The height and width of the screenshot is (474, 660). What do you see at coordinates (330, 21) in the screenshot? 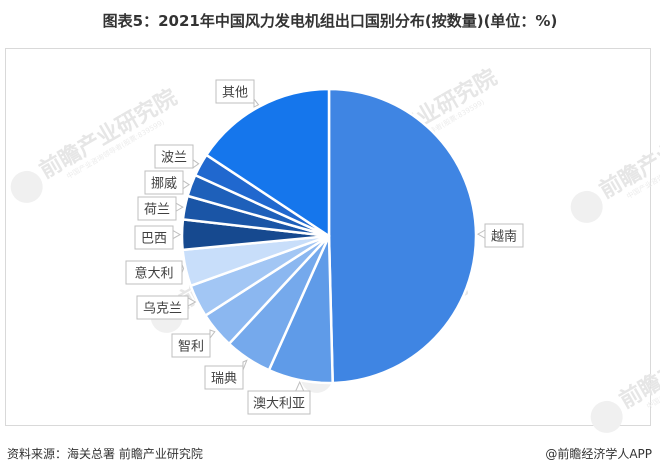
I see `chart-title: 图表5：2021年中国风力发电机组出口国别分布(按数量)(单位：%)` at bounding box center [330, 21].